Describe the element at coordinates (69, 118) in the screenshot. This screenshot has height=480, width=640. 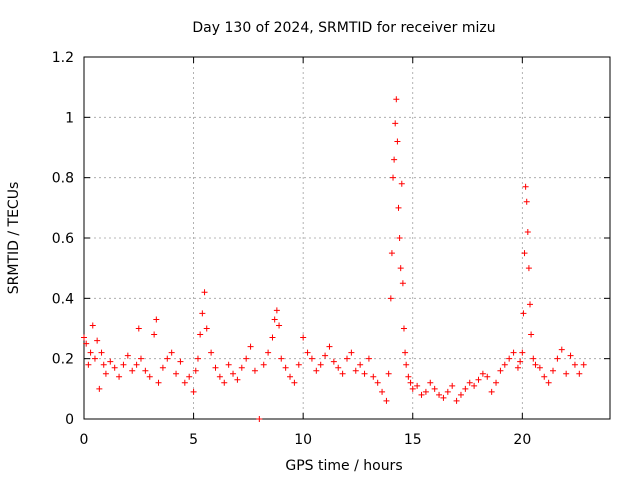
I see `y-tick-label: 1` at that location.